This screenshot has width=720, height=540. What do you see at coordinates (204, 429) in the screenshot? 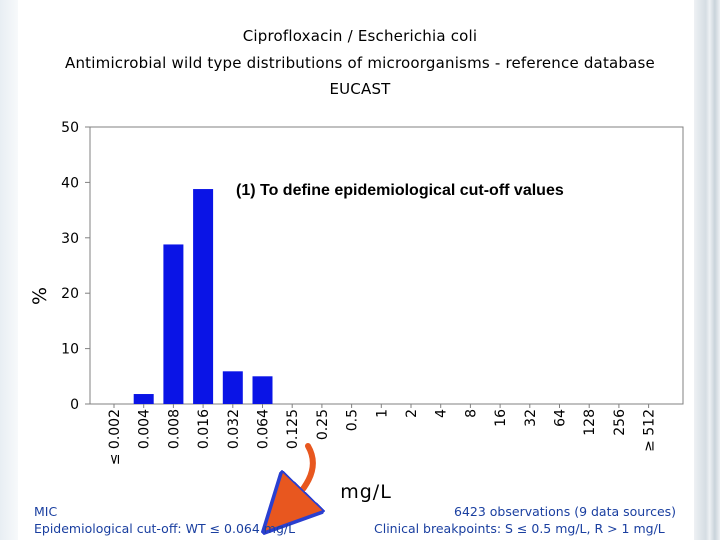
I see `x-tick-label: 0.016` at bounding box center [204, 429].